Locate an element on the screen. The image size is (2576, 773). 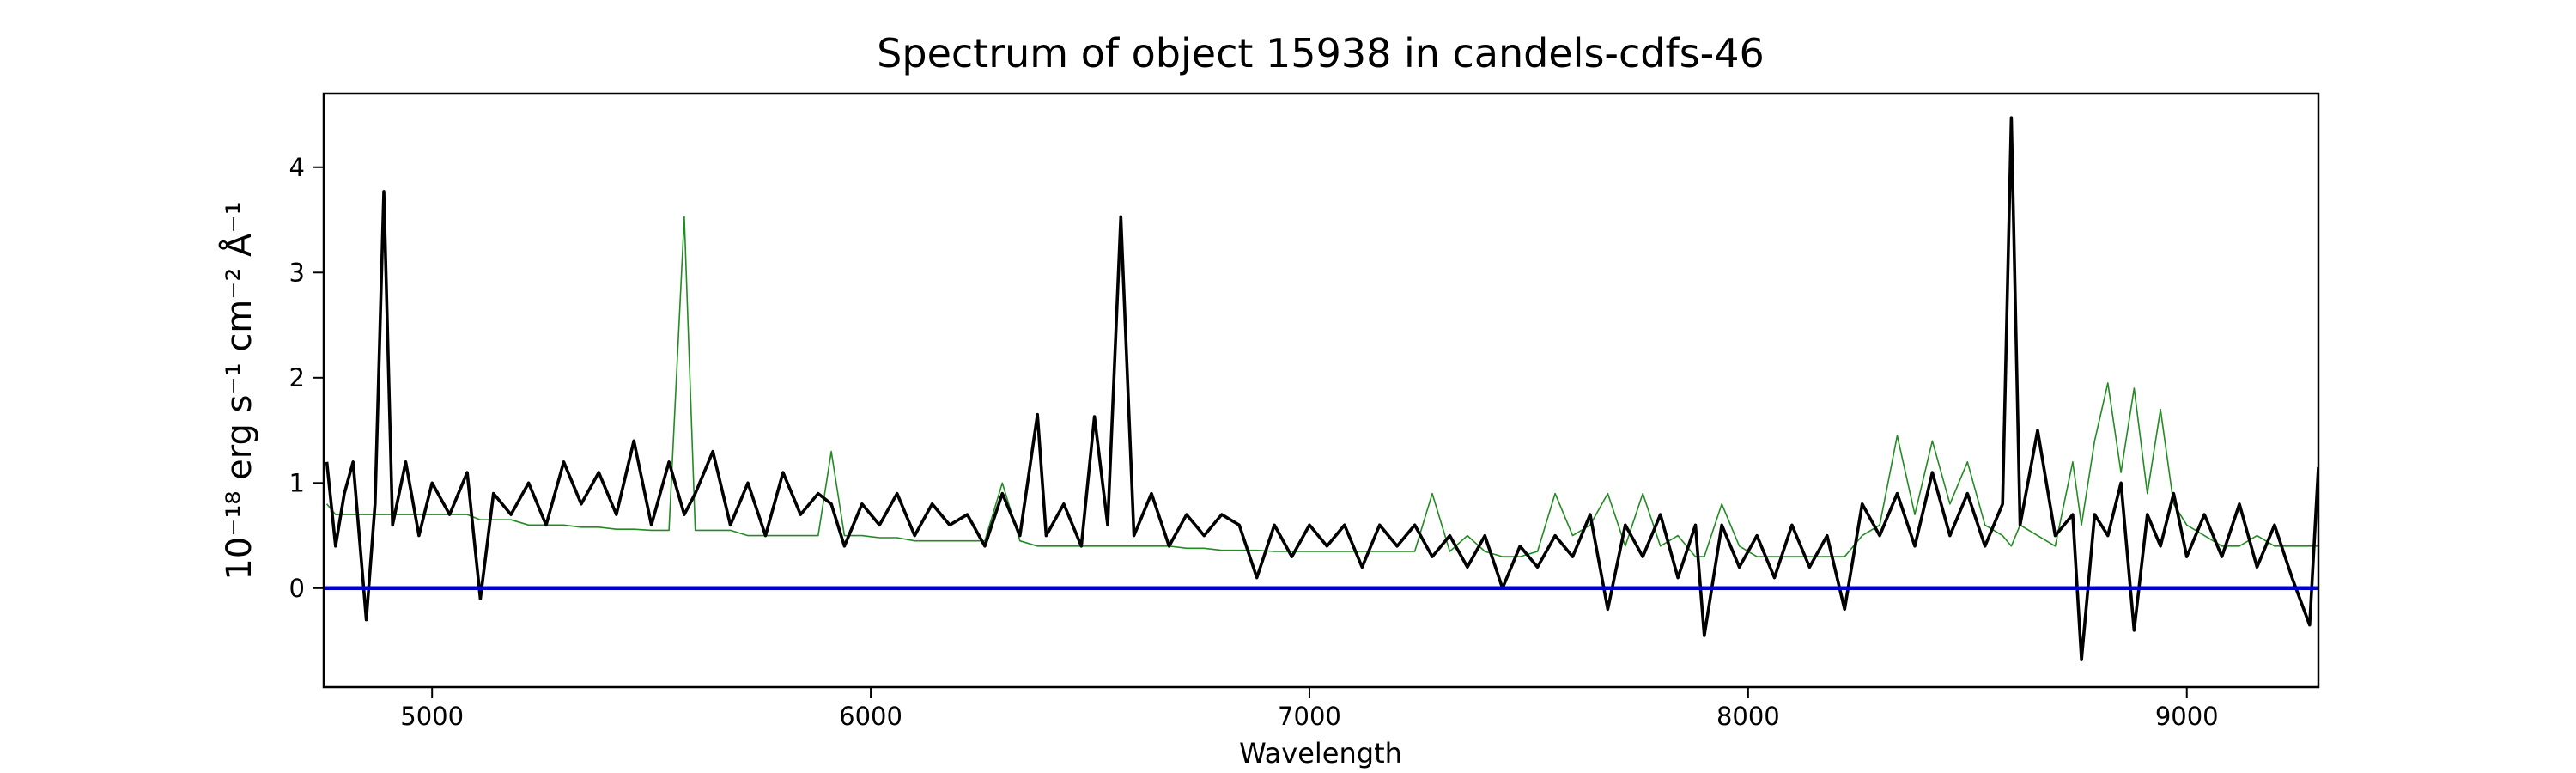
y-tick-label: 3 is located at coordinates (297, 272).